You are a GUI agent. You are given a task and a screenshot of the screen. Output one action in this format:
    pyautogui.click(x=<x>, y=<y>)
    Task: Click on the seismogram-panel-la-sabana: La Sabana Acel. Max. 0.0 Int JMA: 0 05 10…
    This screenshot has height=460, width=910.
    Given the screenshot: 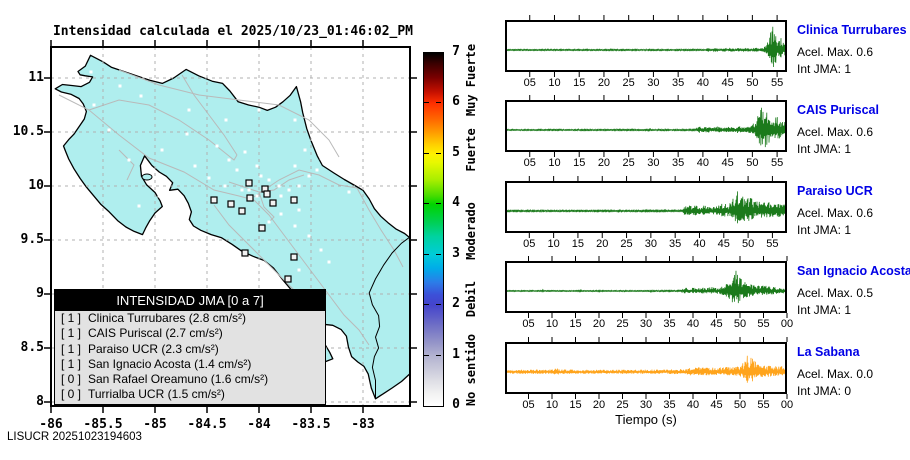 What is the action you would take?
    pyautogui.click(x=707, y=377)
    